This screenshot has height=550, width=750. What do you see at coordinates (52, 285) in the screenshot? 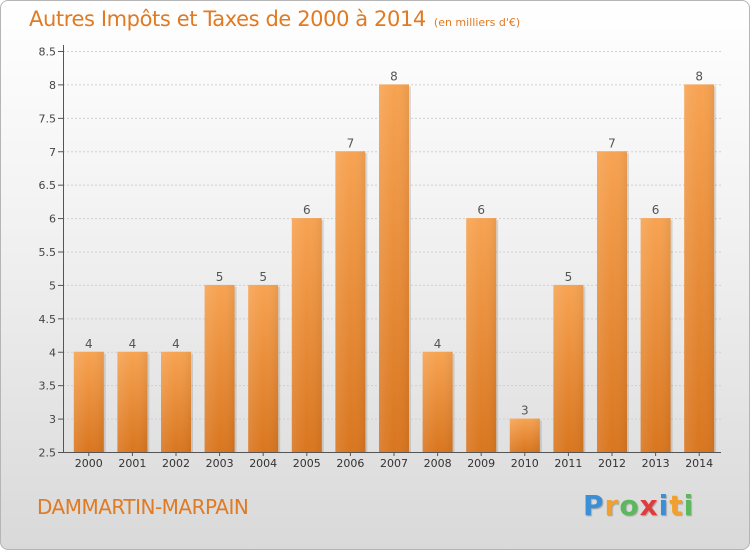
I see `y-tick-label: 5` at bounding box center [52, 285].